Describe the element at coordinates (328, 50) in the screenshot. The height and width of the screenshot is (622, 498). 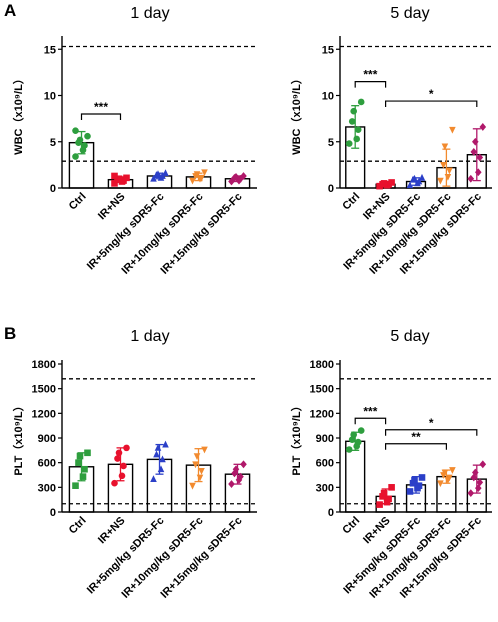
I see `y-tick-label: 15` at that location.